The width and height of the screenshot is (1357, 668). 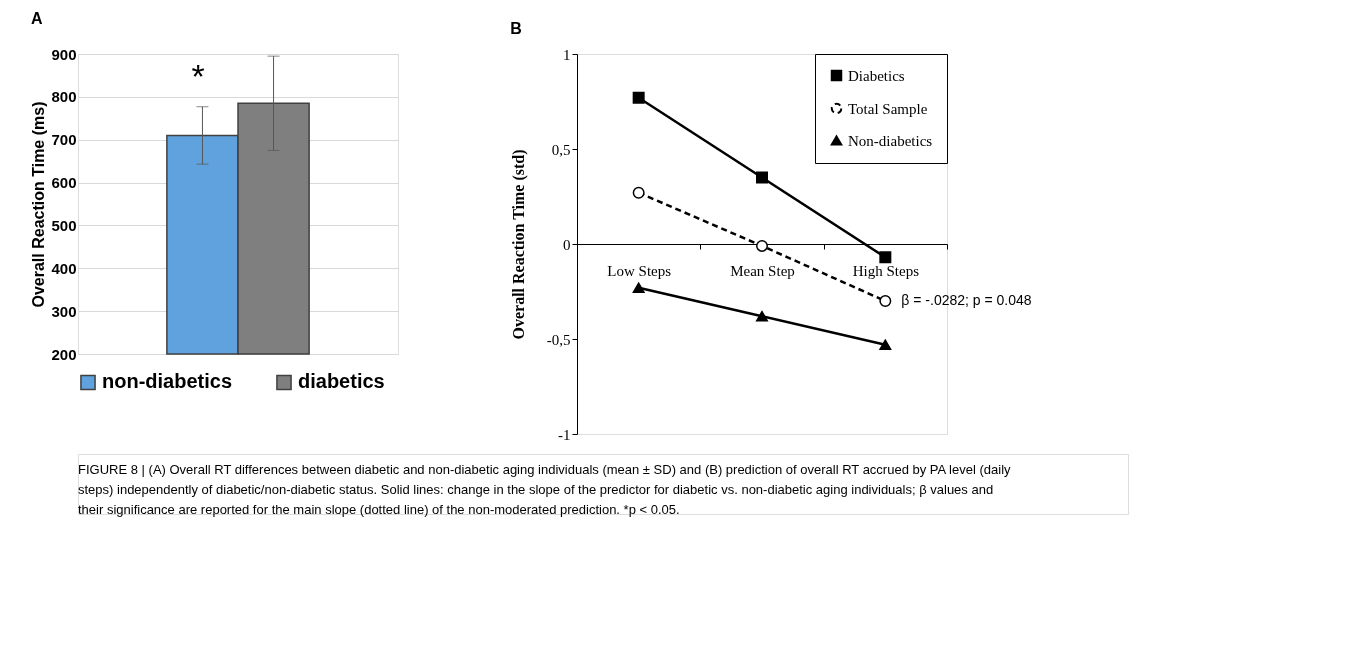 I want to click on y-tick-label: 400, so click(x=64, y=268).